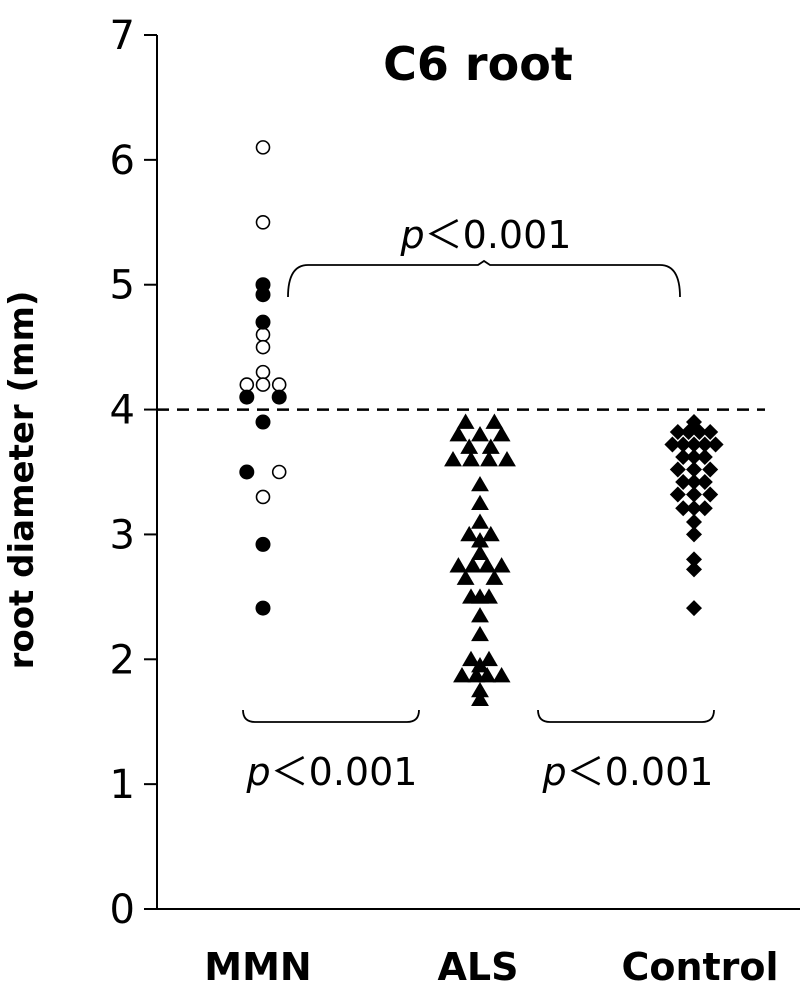  What do you see at coordinates (122, 660) in the screenshot?
I see `y-tick-label: 2` at bounding box center [122, 660].